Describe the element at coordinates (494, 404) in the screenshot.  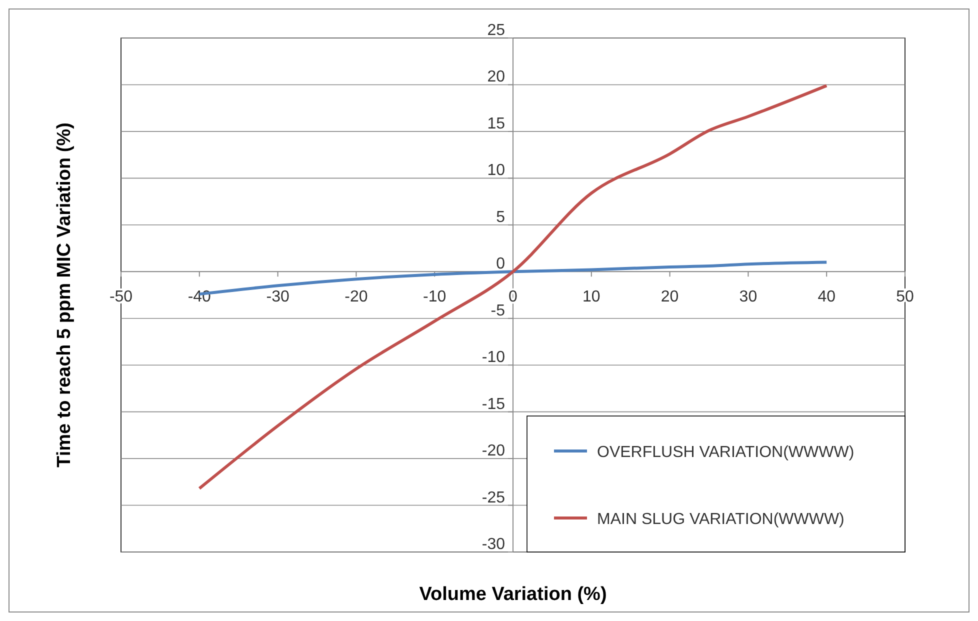
I see `y-tick-label: -15` at that location.